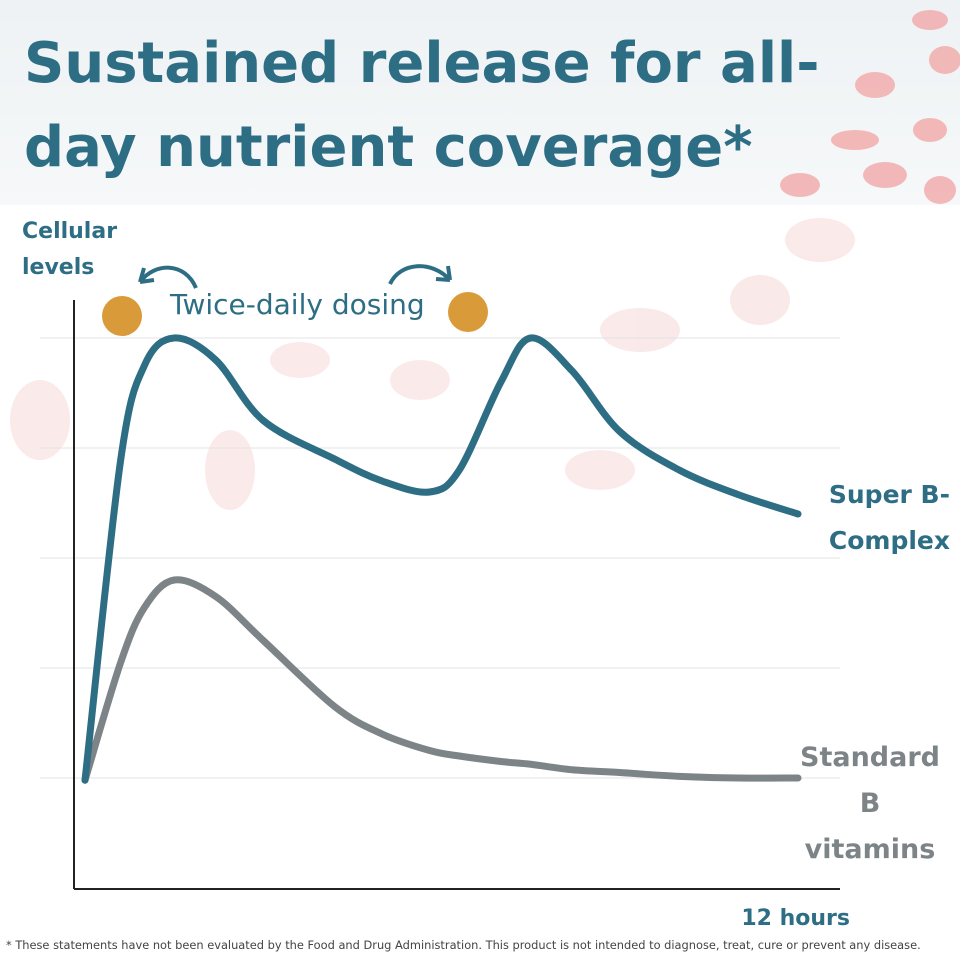  What do you see at coordinates (870, 803) in the screenshot?
I see `series-label: Standard B vitamins` at bounding box center [870, 803].